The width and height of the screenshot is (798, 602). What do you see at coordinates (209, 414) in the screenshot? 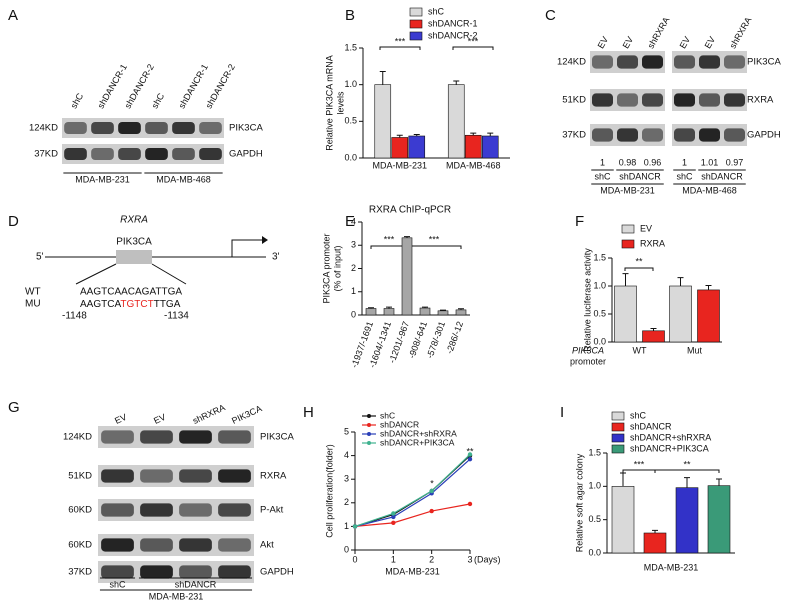
I see `lane-label: shRXRA` at bounding box center [209, 414].